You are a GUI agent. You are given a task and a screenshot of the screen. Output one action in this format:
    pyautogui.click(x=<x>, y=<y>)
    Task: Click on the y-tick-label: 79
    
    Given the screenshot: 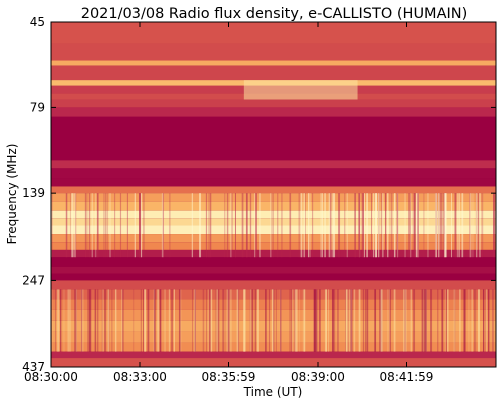 What is the action you would take?
    pyautogui.click(x=37, y=107)
    